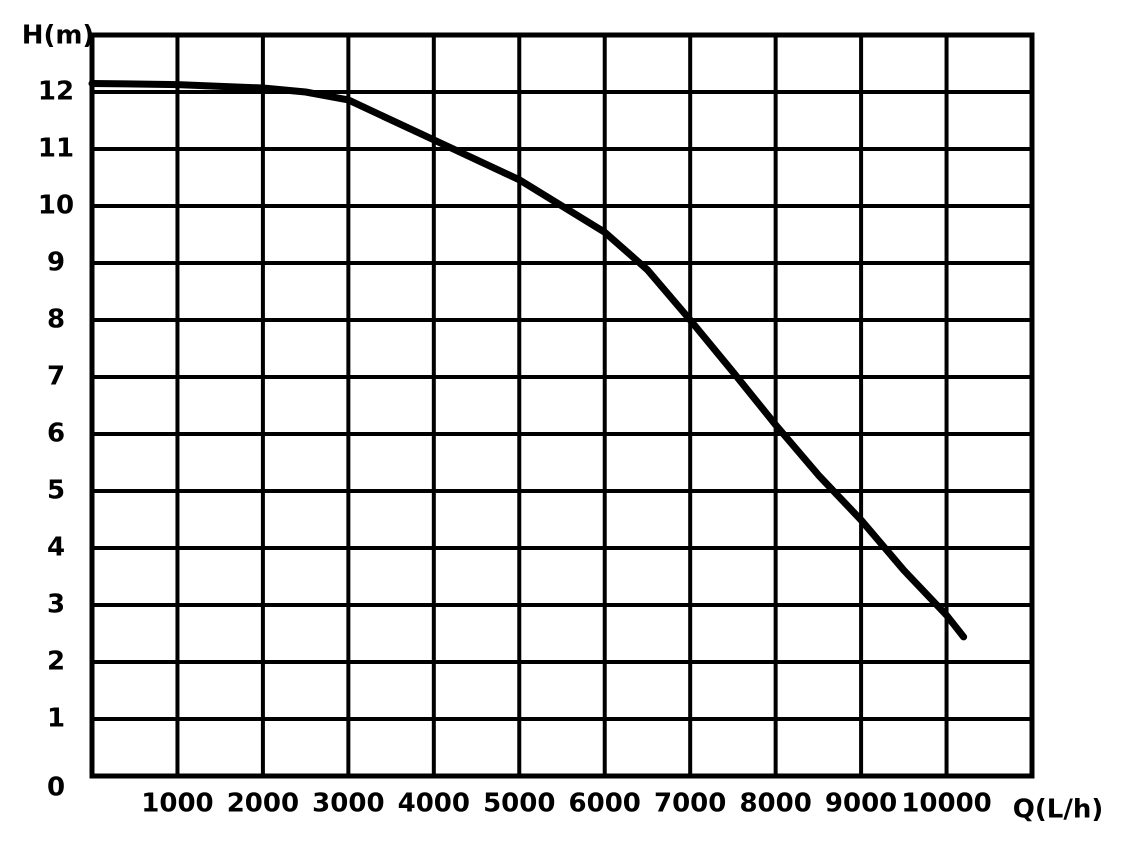  What do you see at coordinates (58, 36) in the screenshot?
I see `y-axis-label: H(m)` at bounding box center [58, 36].